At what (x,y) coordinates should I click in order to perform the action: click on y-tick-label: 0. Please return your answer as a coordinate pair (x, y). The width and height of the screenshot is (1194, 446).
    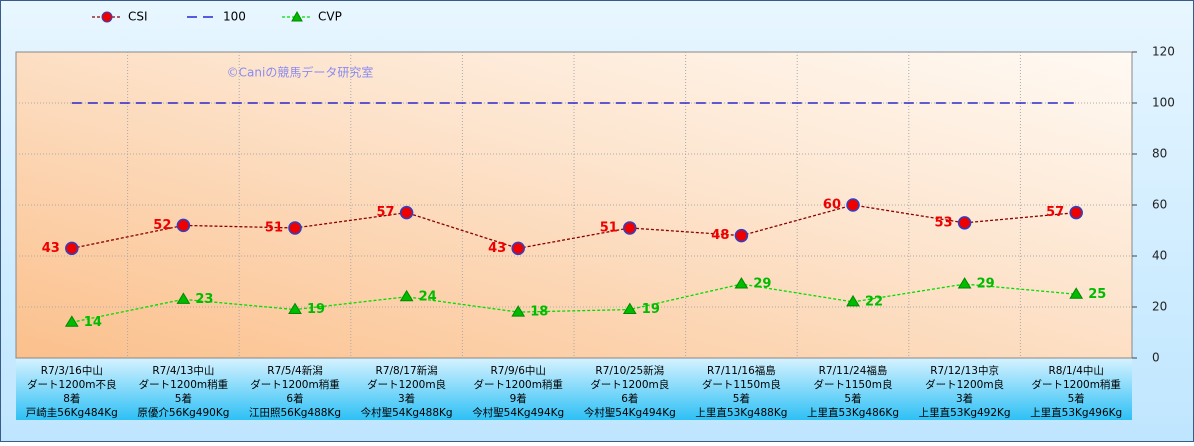
    Looking at the image, I should click on (1156, 358).